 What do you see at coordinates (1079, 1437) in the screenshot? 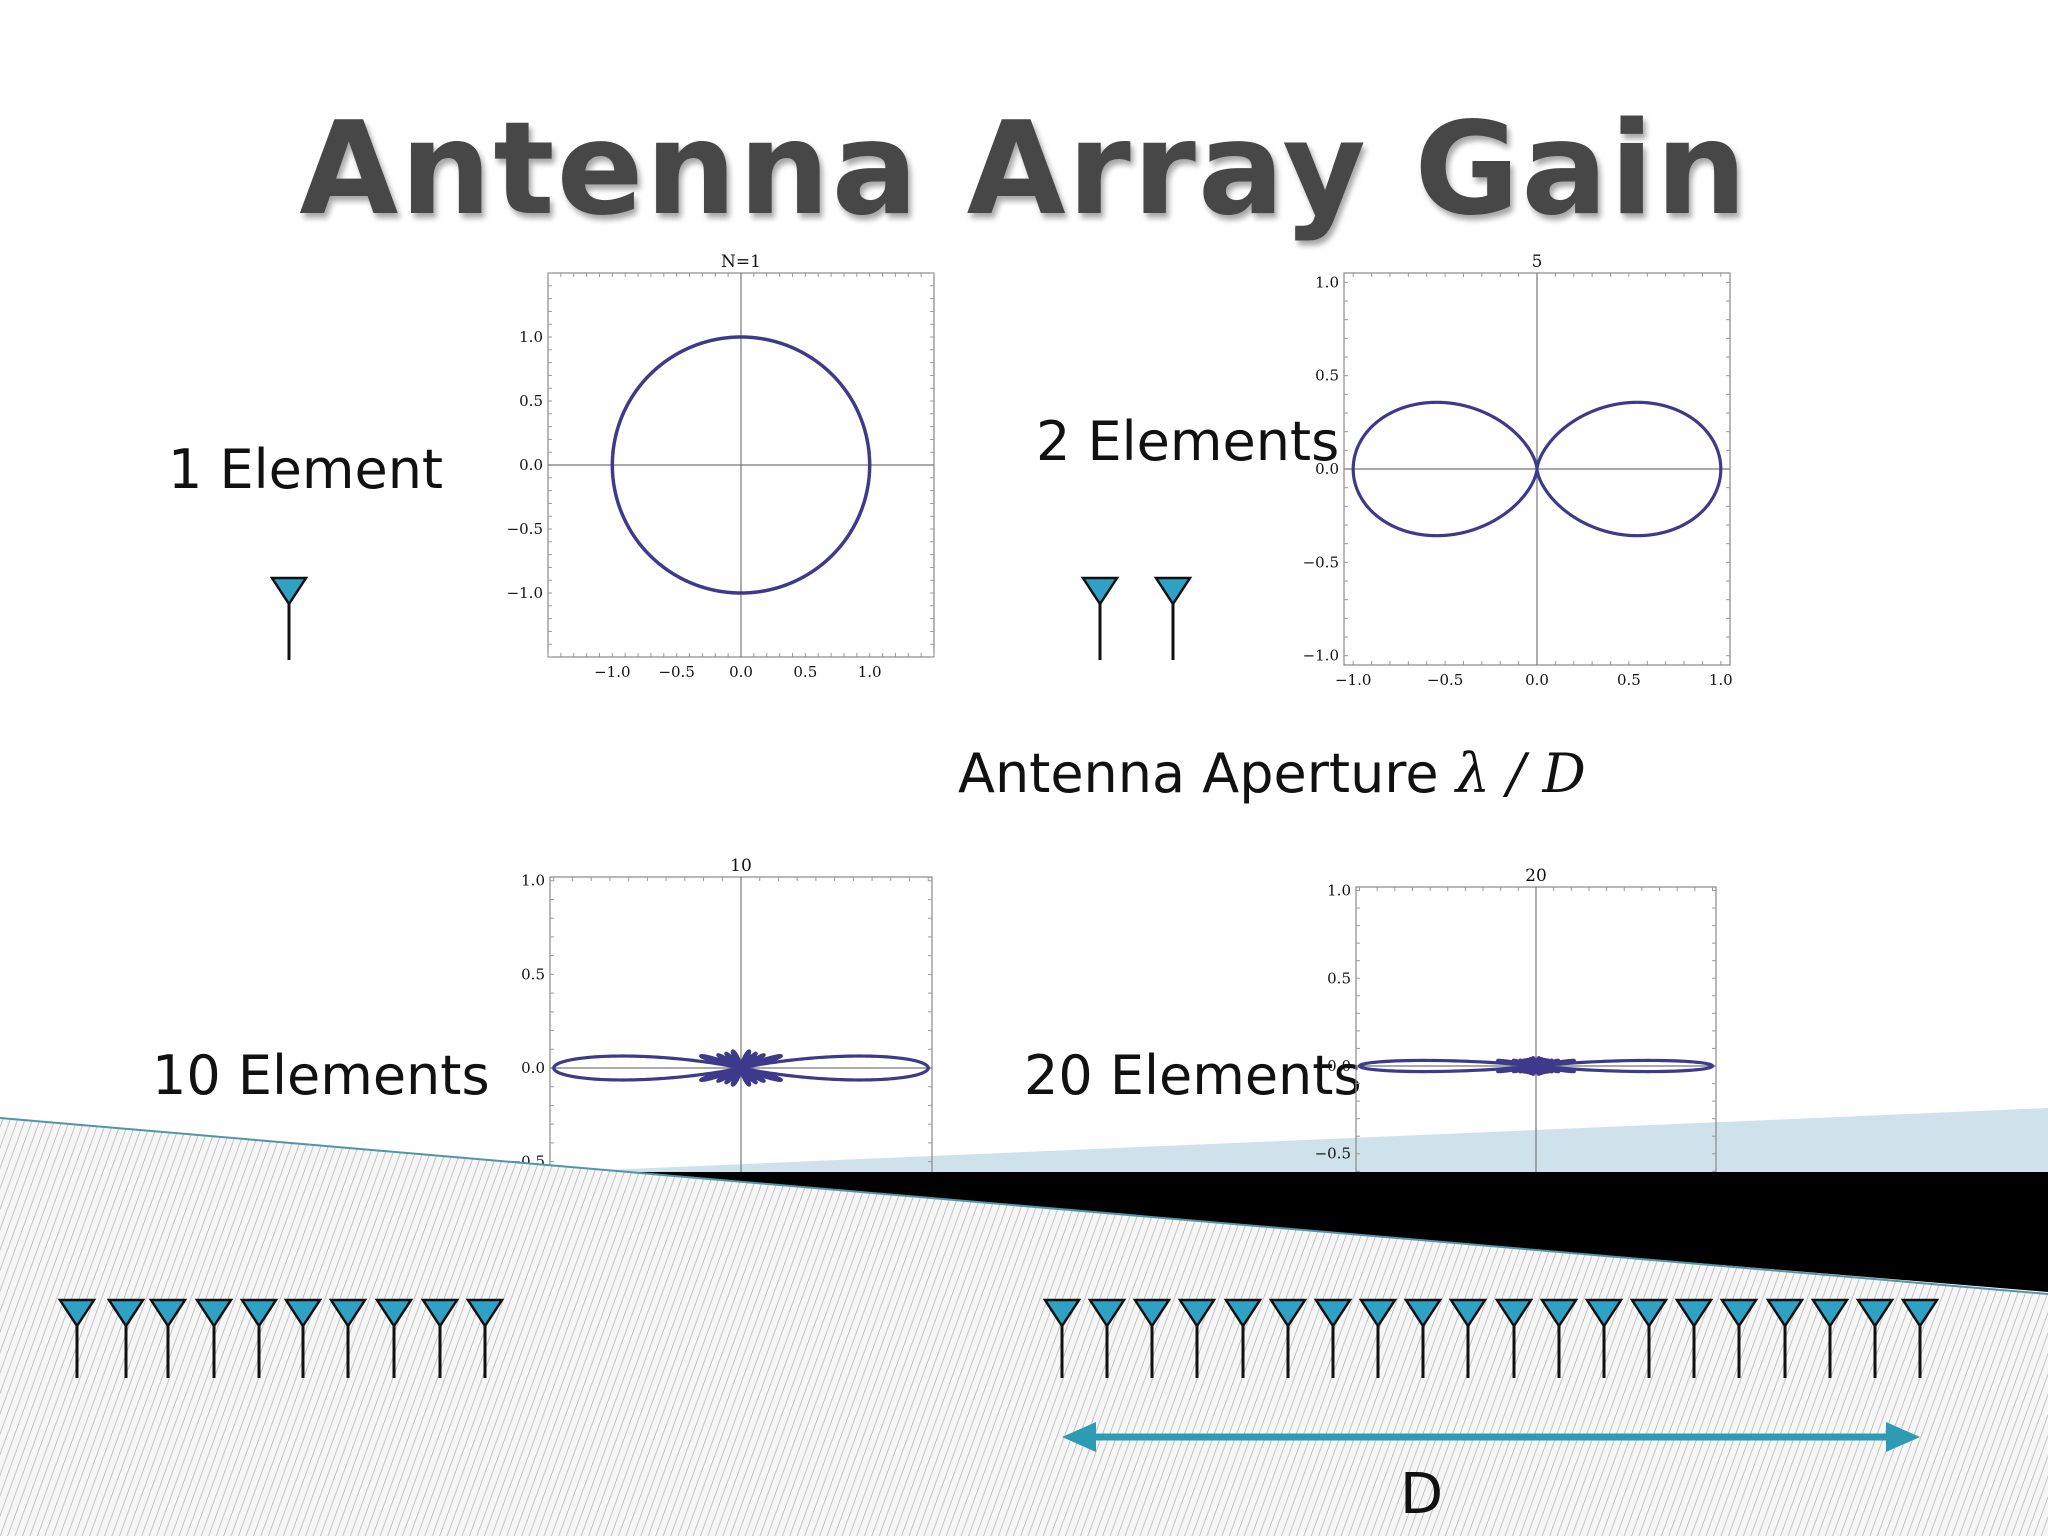
I see `arrow-head-left` at bounding box center [1079, 1437].